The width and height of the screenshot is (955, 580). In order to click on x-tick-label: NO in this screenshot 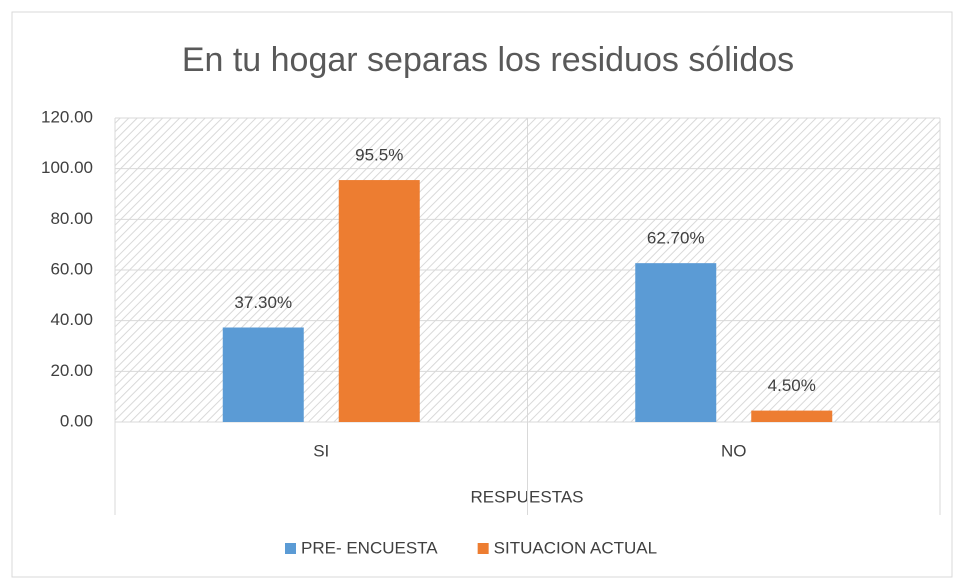, I will do `click(734, 450)`.